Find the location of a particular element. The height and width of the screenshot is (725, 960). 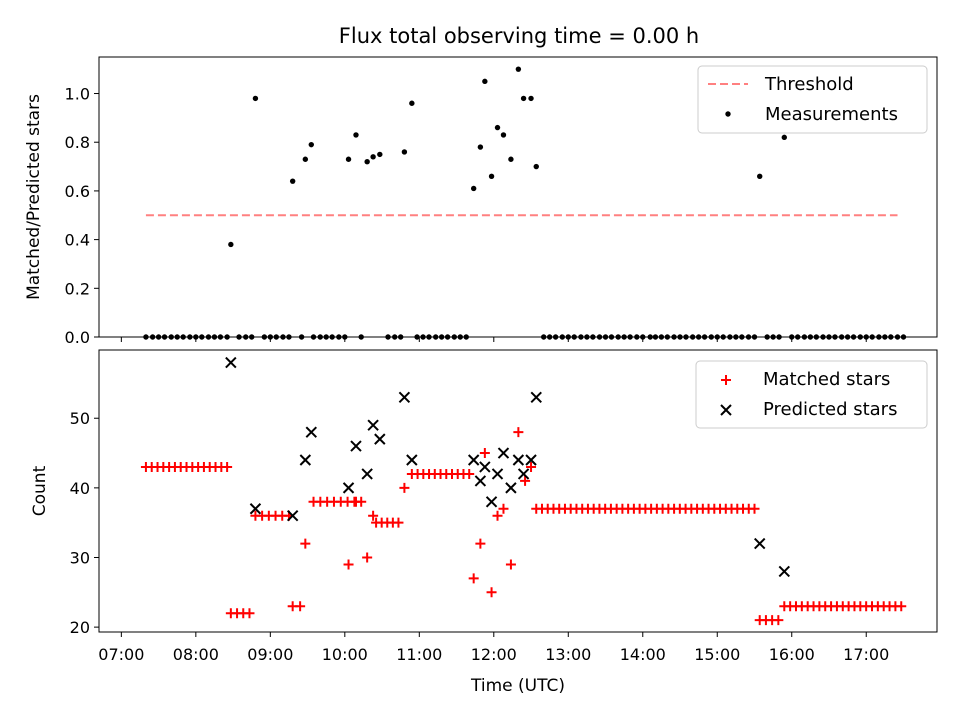

bottom-x-tick-label: 10:00 is located at coordinates (345, 654).